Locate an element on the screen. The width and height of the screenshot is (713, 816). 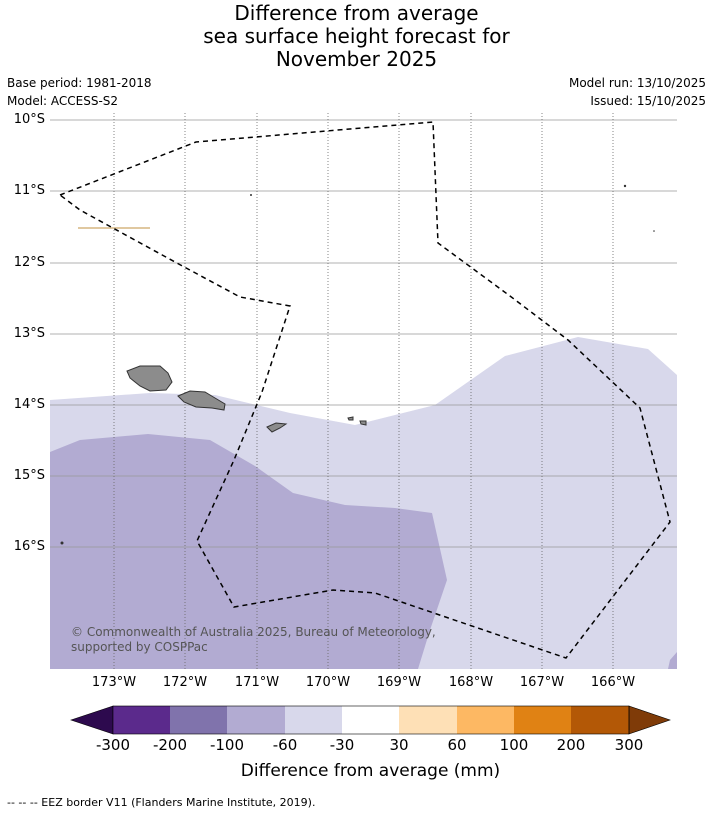
lon-label-173w: 173°W is located at coordinates (114, 682).